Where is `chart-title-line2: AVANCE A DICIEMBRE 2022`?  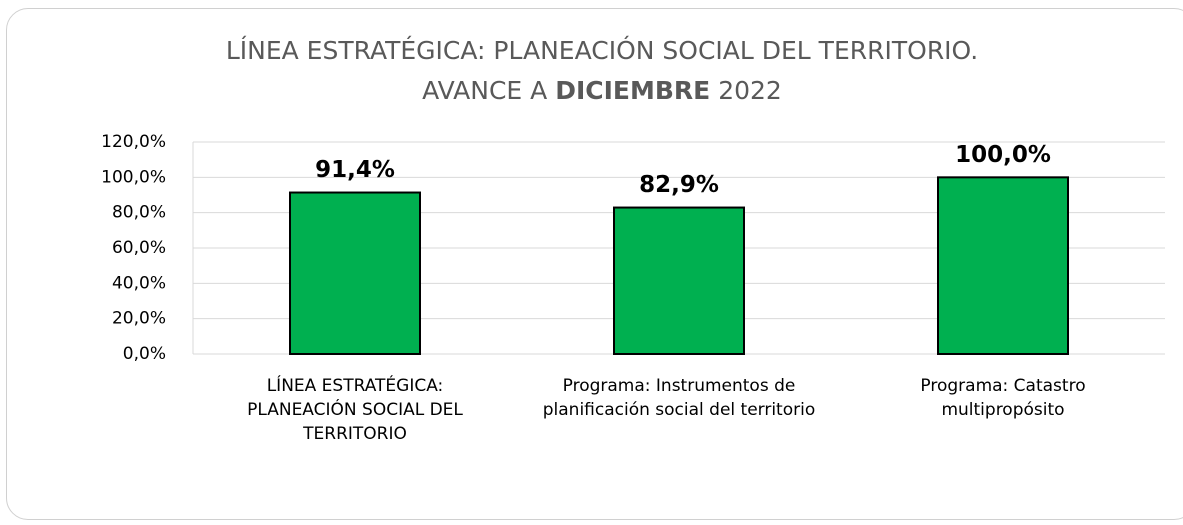
chart-title-line2: AVANCE A DICIEMBRE 2022 is located at coordinates (602, 90).